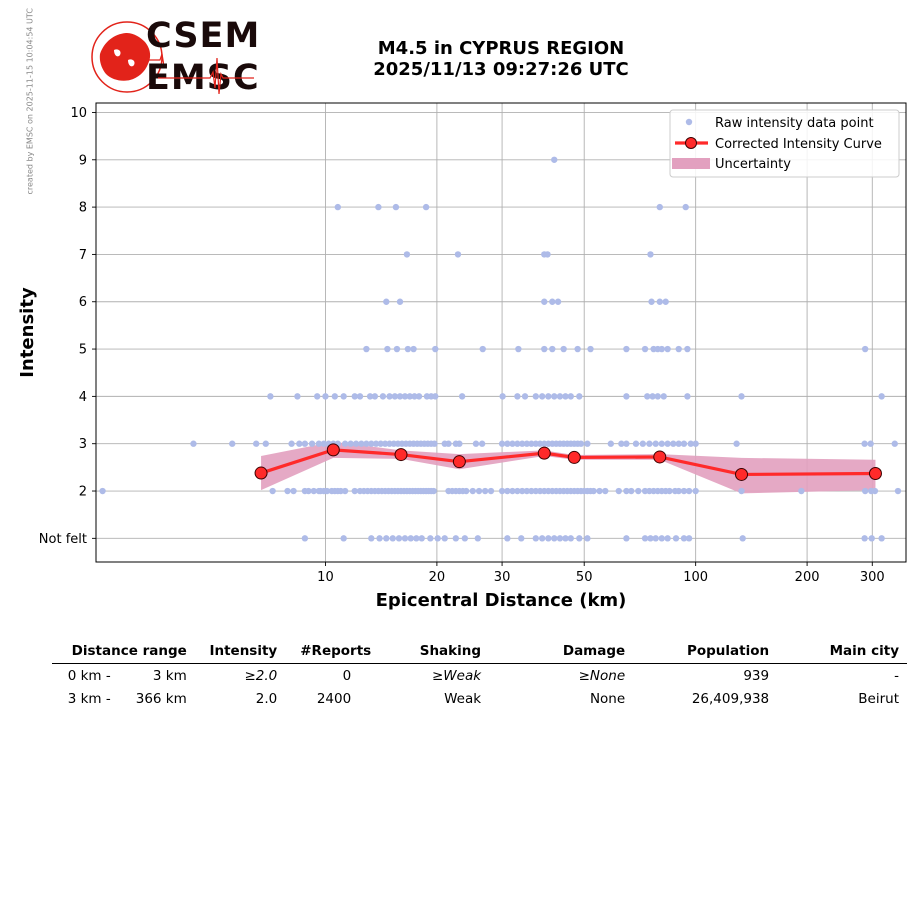  What do you see at coordinates (437, 577) in the screenshot?
I see `x-tick-label: 20` at bounding box center [437, 577].